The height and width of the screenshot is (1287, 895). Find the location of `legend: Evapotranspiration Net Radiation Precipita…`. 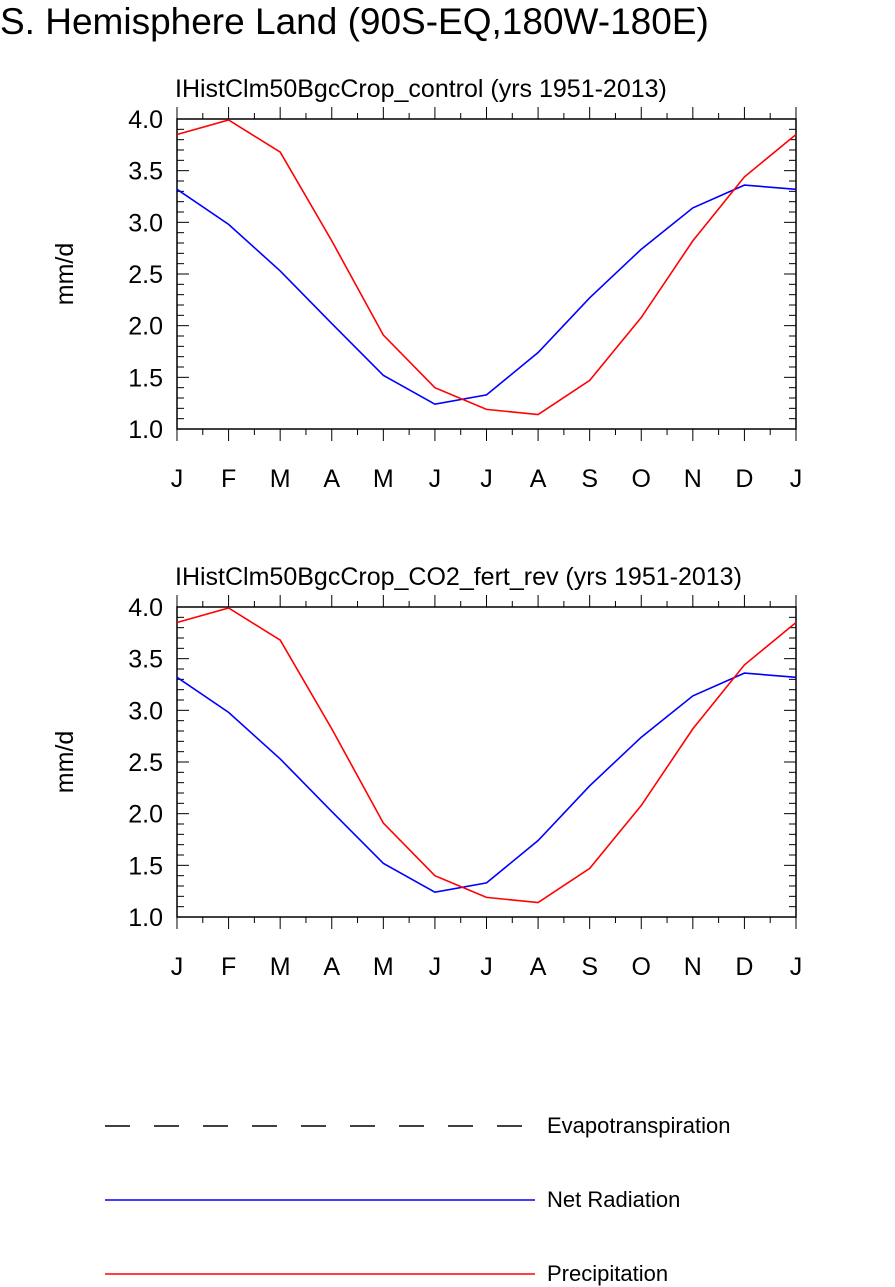

legend: Evapotranspiration Net Radiation Precipita… is located at coordinates (417, 1199).